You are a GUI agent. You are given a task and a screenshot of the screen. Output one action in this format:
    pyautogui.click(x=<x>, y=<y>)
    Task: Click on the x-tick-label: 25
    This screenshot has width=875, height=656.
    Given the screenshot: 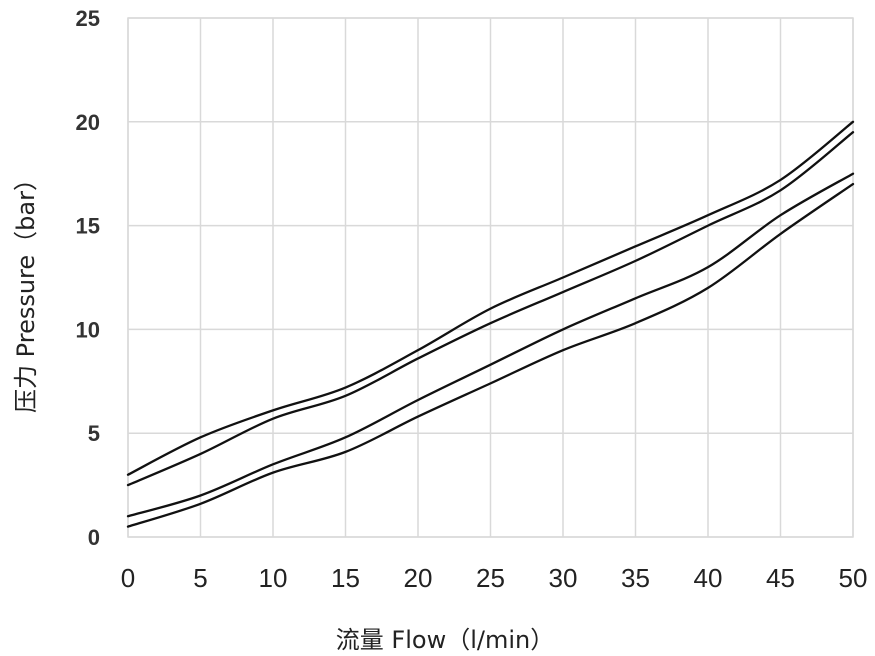 What is the action you would take?
    pyautogui.click(x=490, y=578)
    